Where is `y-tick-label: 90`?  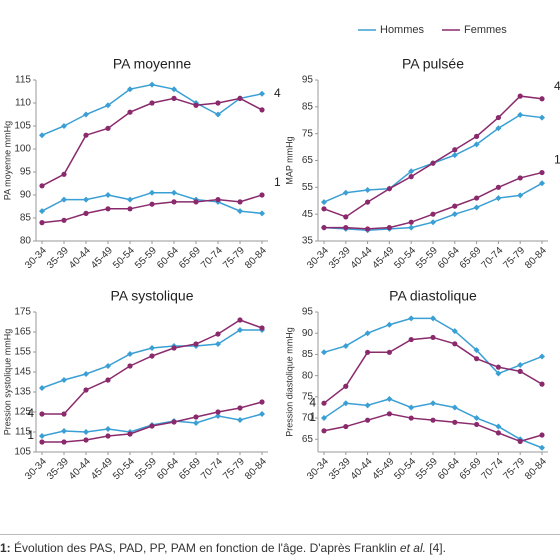
y-tick-label: 90 is located at coordinates (26, 195).